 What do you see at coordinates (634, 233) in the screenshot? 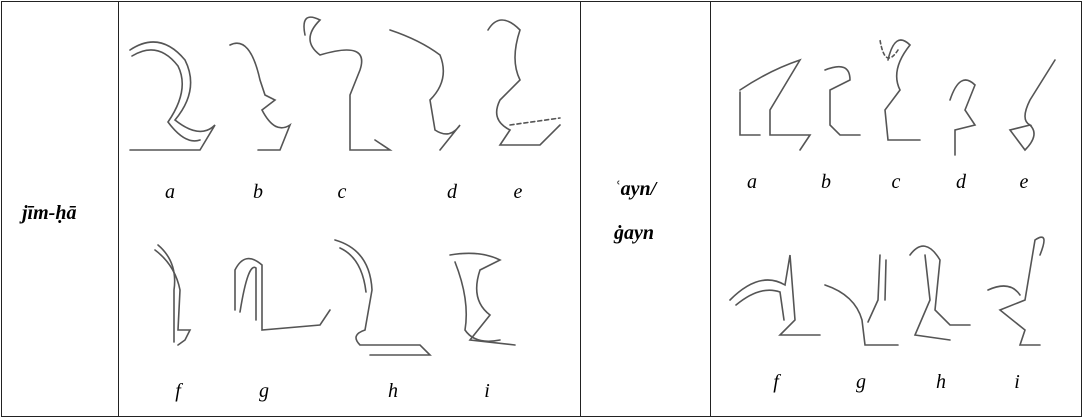
I see `row-label: ġayn` at bounding box center [634, 233].